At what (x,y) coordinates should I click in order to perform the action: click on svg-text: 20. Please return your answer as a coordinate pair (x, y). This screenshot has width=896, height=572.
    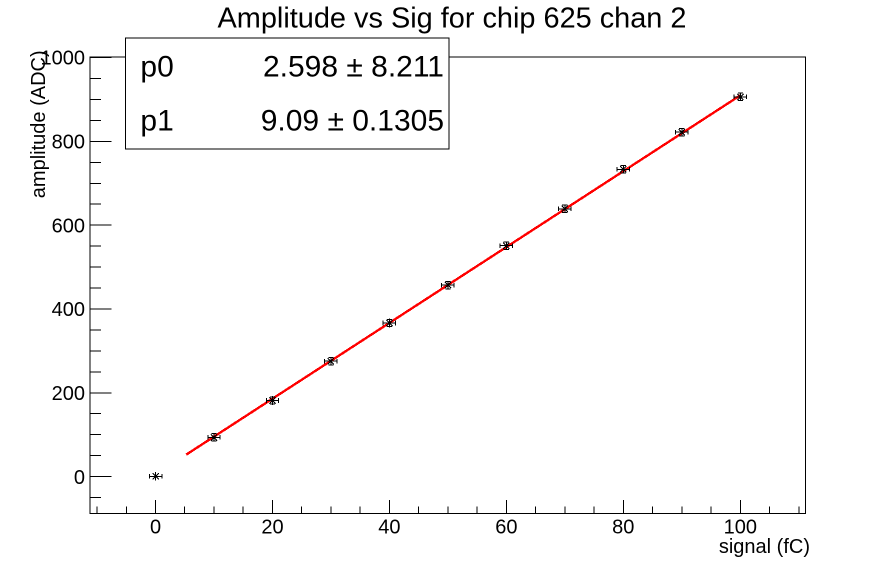
    Looking at the image, I should click on (272, 528).